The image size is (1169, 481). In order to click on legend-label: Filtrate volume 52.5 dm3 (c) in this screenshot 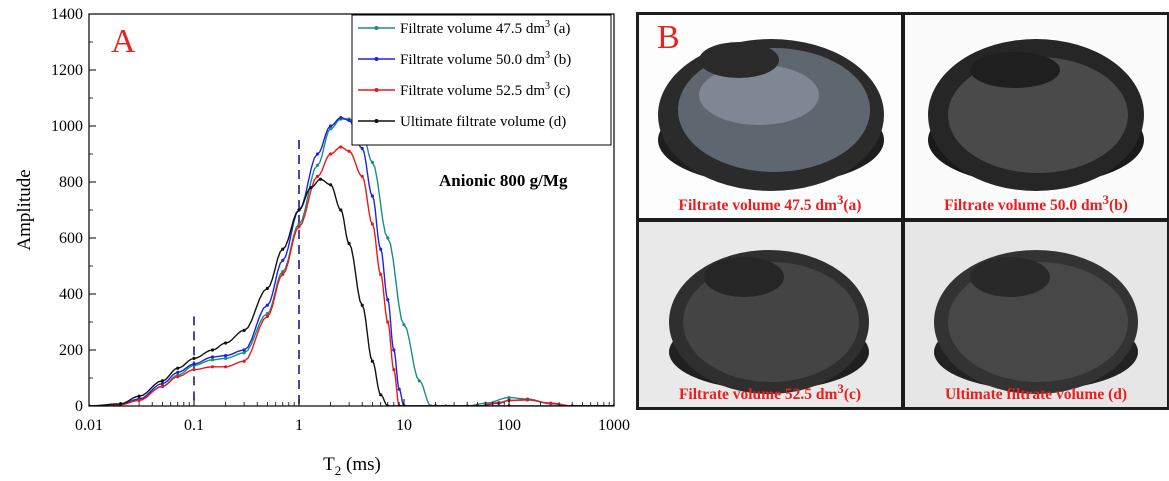, I will do `click(485, 90)`.